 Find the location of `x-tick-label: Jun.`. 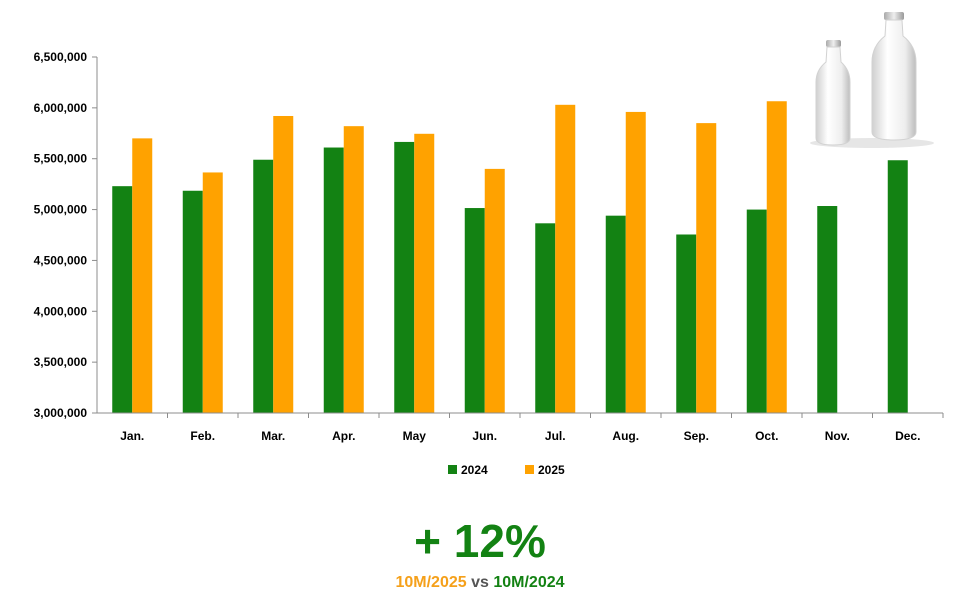

x-tick-label: Jun. is located at coordinates (484, 436).